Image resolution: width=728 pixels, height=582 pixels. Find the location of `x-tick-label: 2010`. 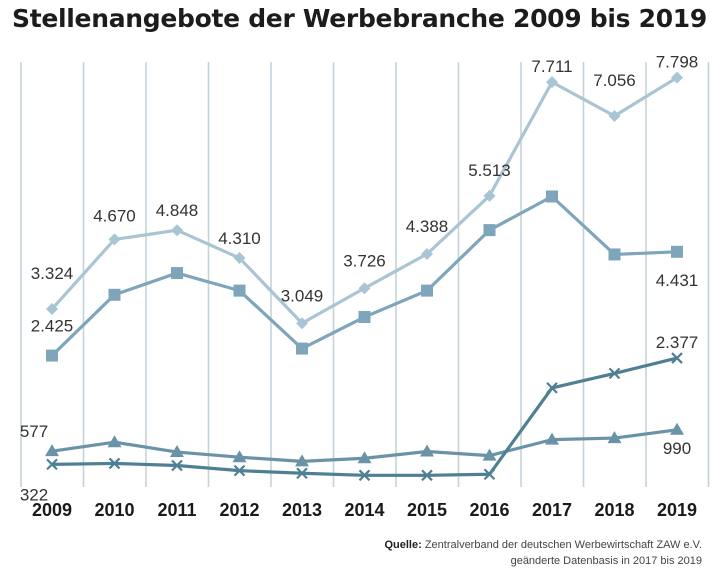

x-tick-label: 2010 is located at coordinates (114, 510).